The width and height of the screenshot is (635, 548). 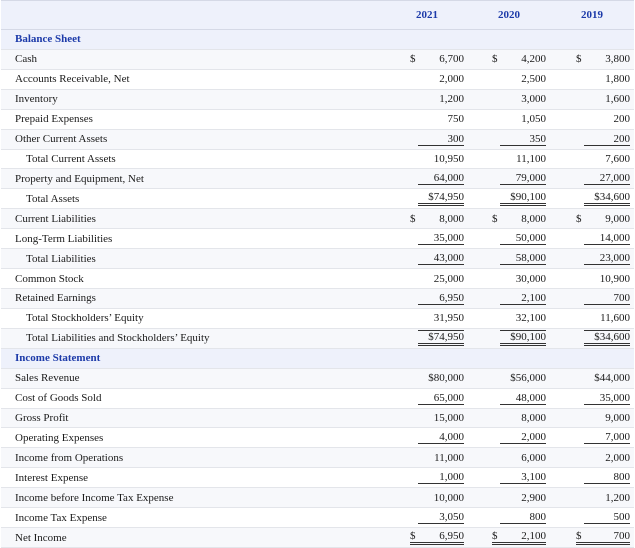 What do you see at coordinates (451, 477) in the screenshot?
I see `amount-value: 1,000` at bounding box center [451, 477].